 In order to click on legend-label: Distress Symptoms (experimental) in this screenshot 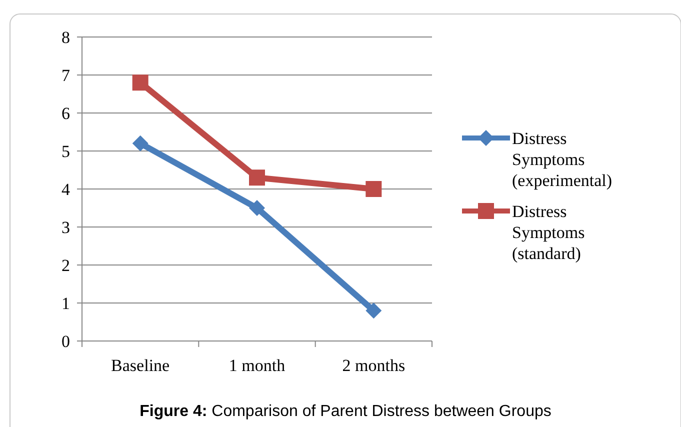, I will do `click(562, 159)`.